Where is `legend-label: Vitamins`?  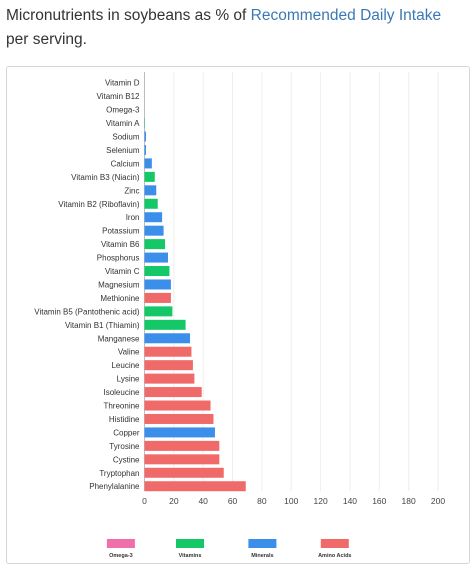 legend-label: Vitamins is located at coordinates (190, 556).